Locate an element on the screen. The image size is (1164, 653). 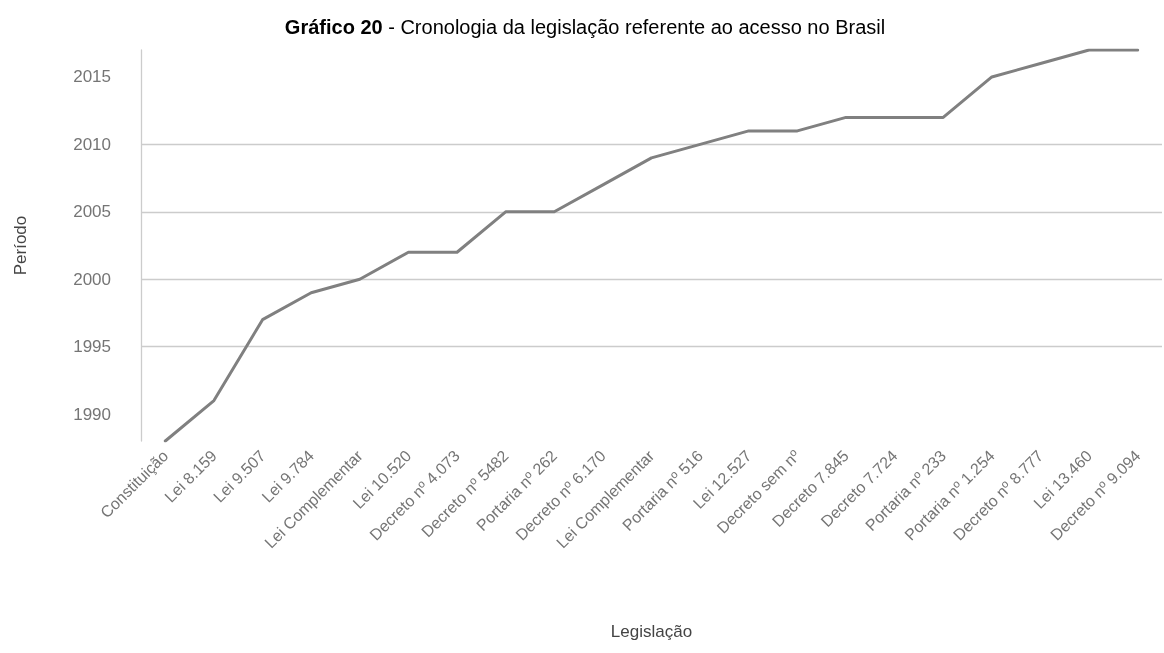
y-axis-title: Período is located at coordinates (20, 245).